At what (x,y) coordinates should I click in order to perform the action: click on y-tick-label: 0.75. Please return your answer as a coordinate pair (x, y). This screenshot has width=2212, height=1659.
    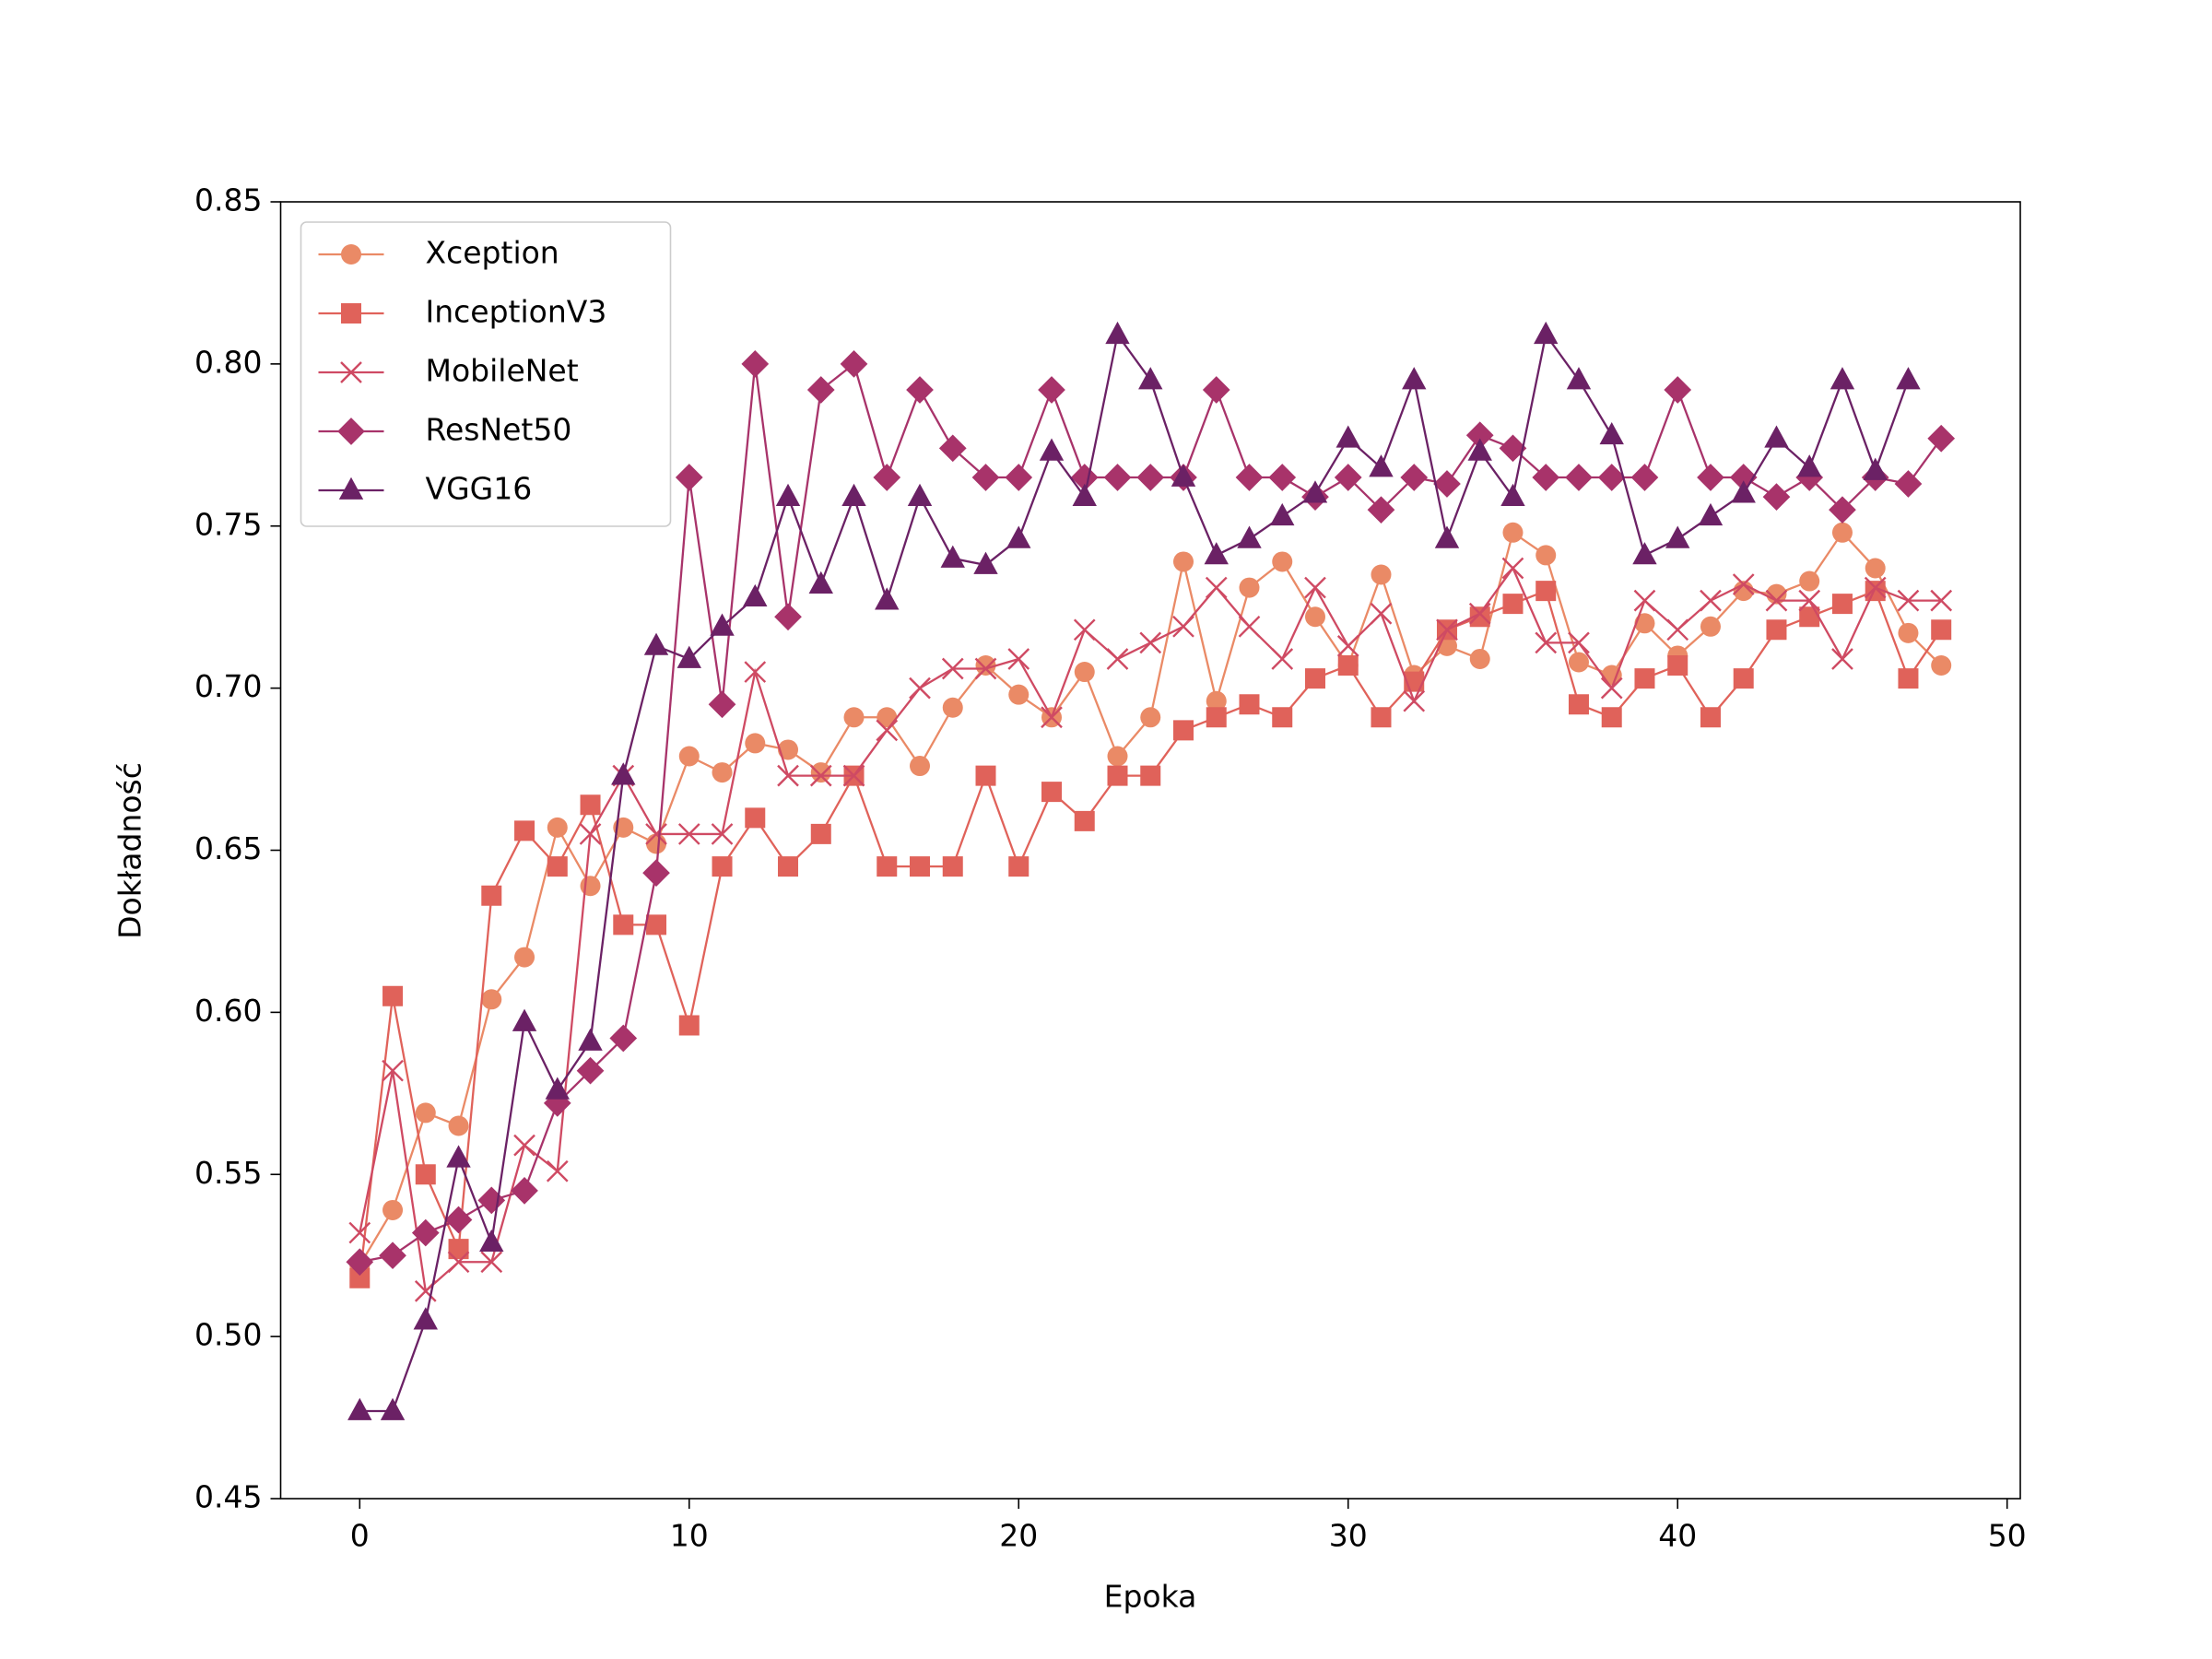
    Looking at the image, I should click on (228, 524).